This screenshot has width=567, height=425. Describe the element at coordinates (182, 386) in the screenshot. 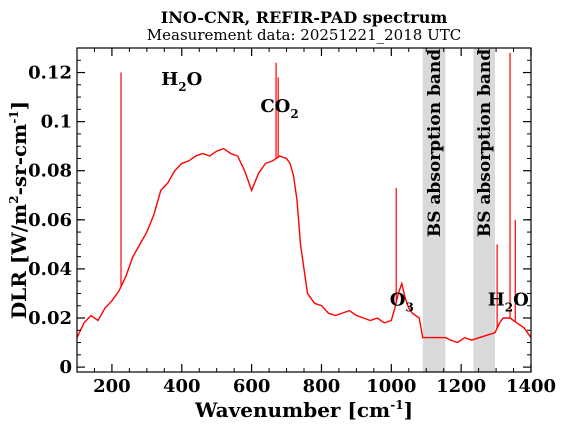

I see `x-tick-label: 400` at that location.